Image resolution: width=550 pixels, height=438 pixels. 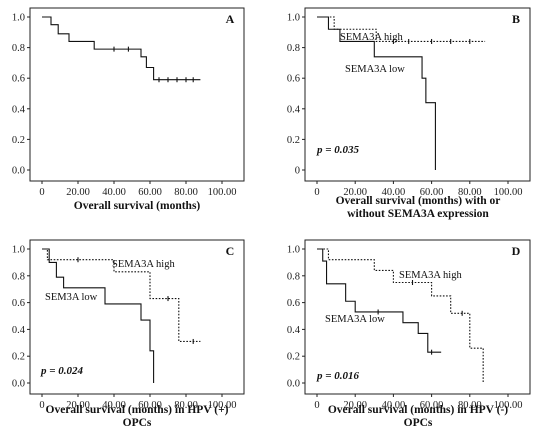 What do you see at coordinates (297, 171) in the screenshot?
I see `y-tick-label: 0` at bounding box center [297, 171].